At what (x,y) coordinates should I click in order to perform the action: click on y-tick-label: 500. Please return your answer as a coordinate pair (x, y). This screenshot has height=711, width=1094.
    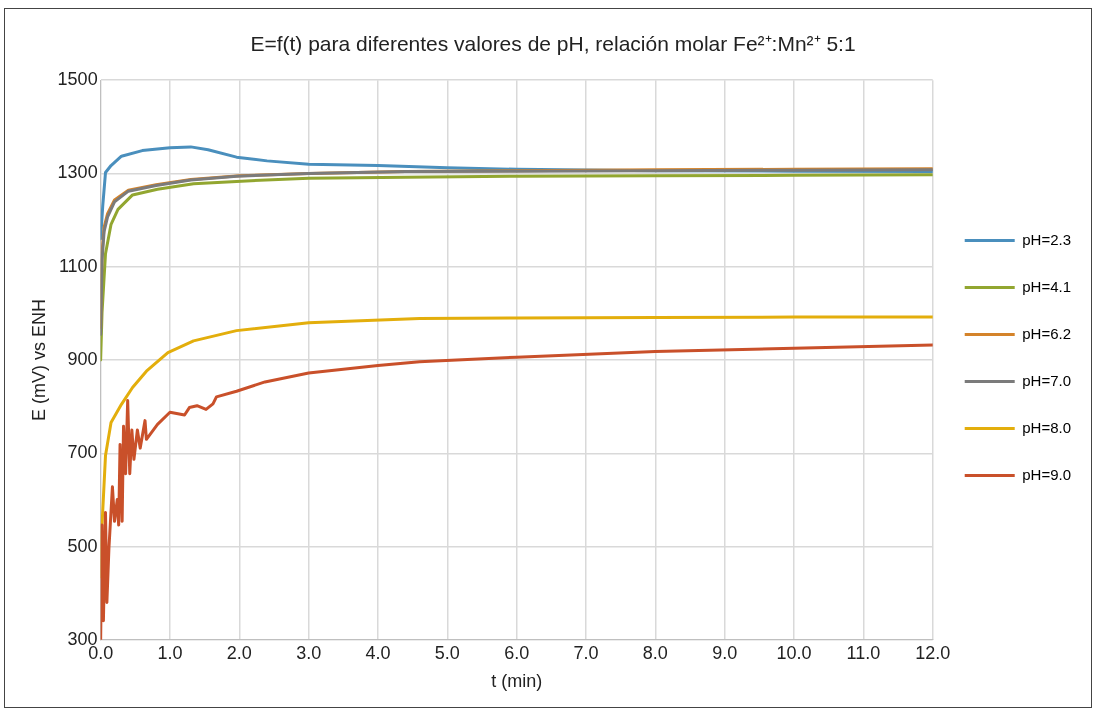
    Looking at the image, I should click on (82, 545).